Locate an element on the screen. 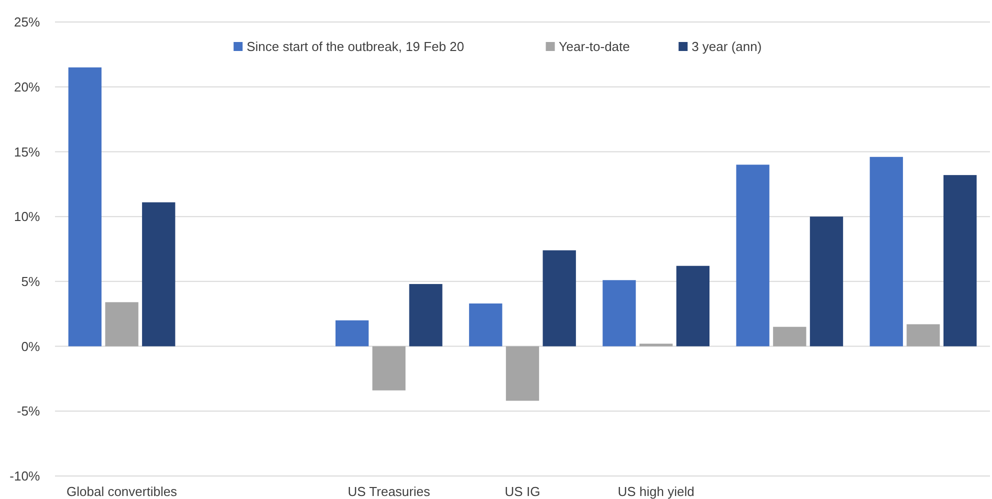  y-tick-label: -10% is located at coordinates (25, 476).